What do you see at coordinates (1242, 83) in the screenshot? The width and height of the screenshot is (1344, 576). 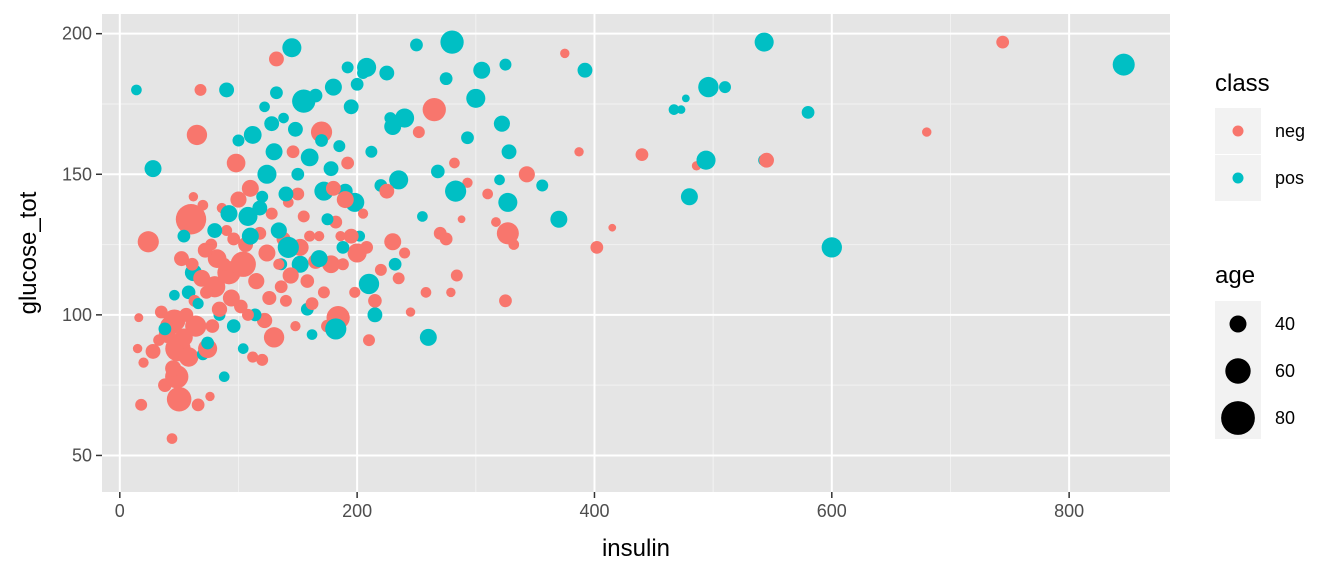 I see `class-legend-title: class` at bounding box center [1242, 83].